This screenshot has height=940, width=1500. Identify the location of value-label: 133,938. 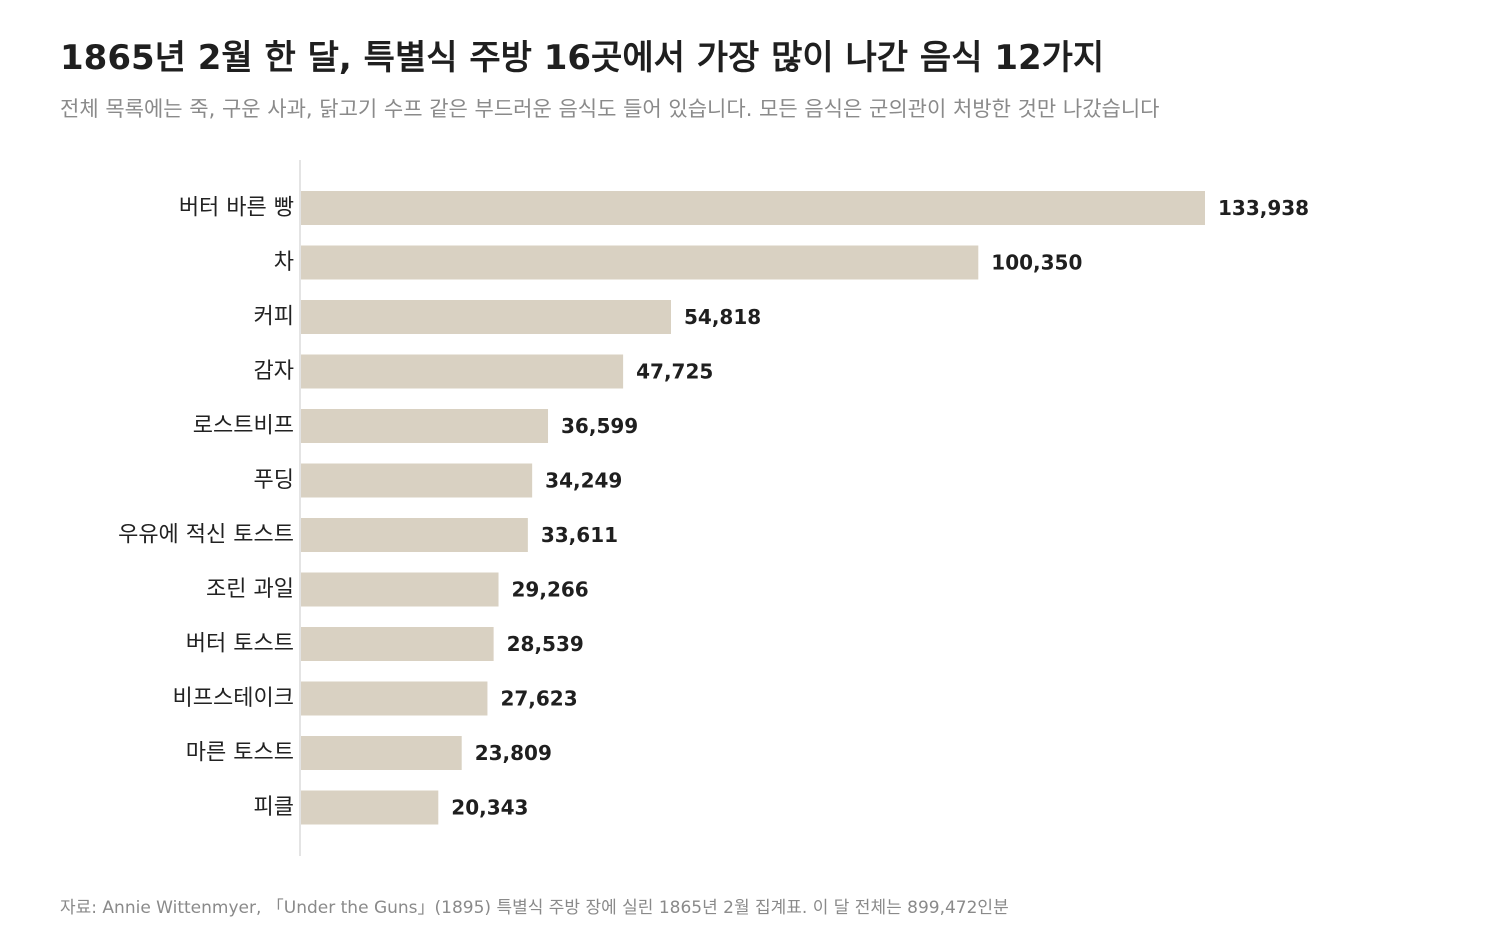
(1263, 208).